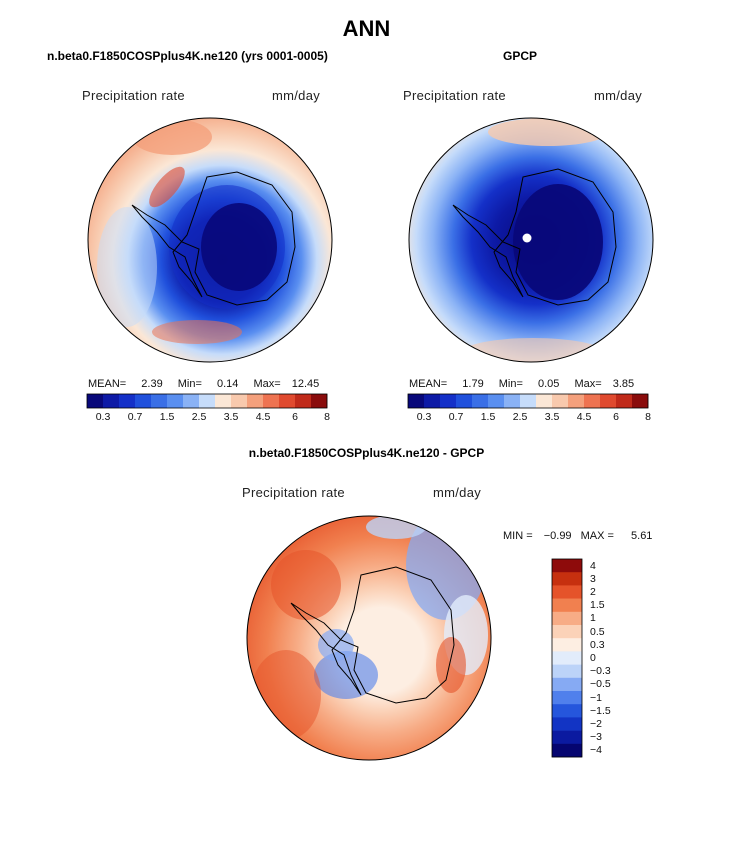 The height and width of the screenshot is (856, 733). I want to click on panel3-colorbar-tick-label: 3, so click(593, 578).